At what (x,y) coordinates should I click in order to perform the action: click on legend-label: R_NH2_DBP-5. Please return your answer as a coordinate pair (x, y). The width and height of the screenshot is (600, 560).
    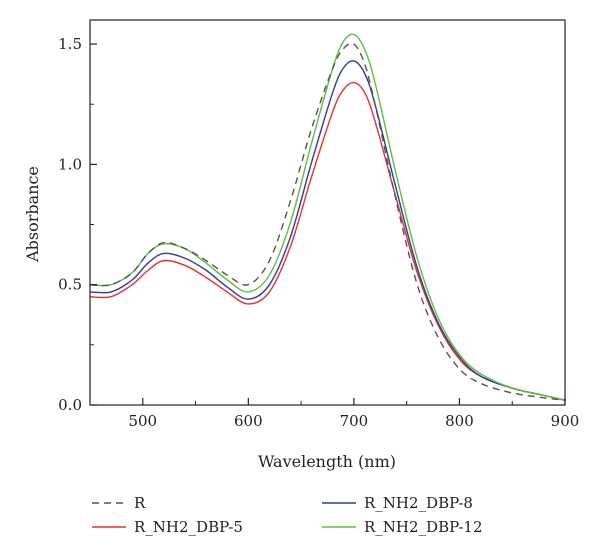
    Looking at the image, I should click on (188, 527).